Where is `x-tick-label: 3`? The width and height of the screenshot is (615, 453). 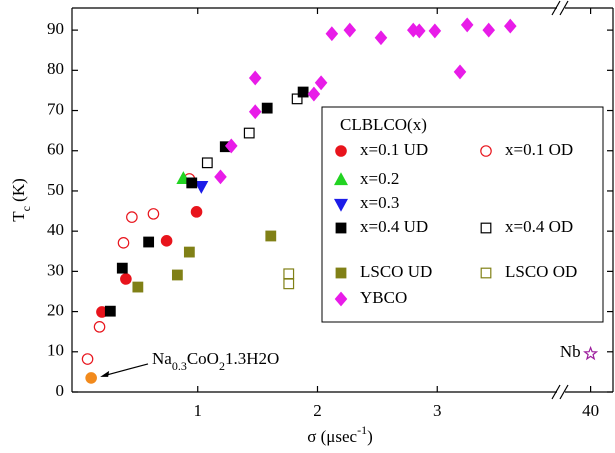 x-tick-label: 3 is located at coordinates (437, 410).